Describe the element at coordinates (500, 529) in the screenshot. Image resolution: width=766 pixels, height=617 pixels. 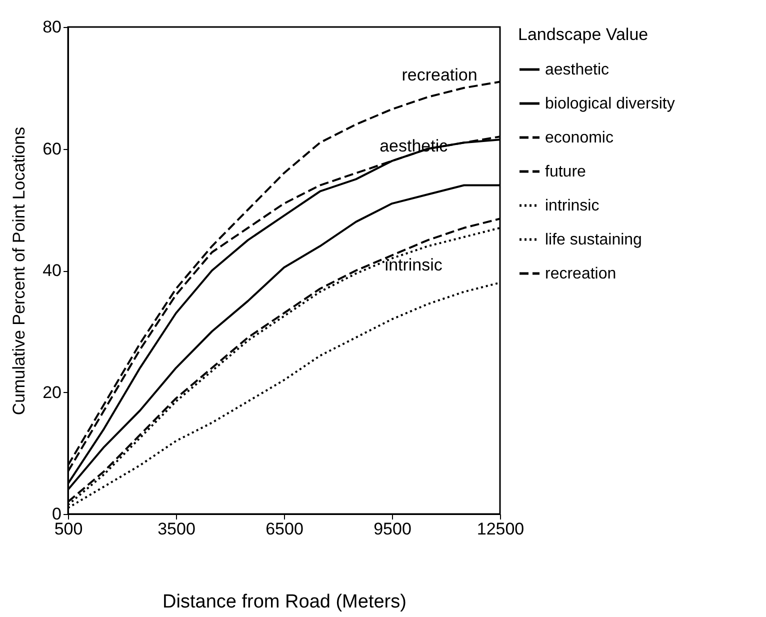
I see `x-tick-label: 12500` at that location.